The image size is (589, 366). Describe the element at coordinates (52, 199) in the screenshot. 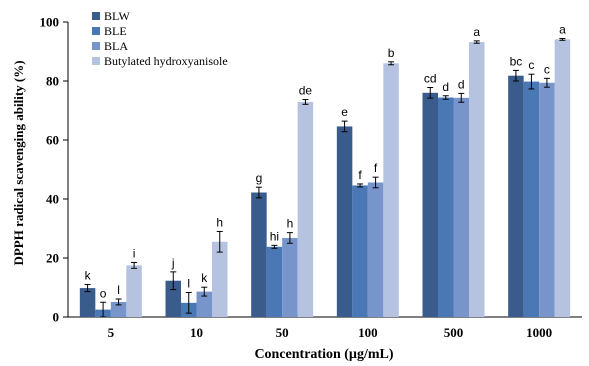

I see `y-tick-label: 40` at that location.